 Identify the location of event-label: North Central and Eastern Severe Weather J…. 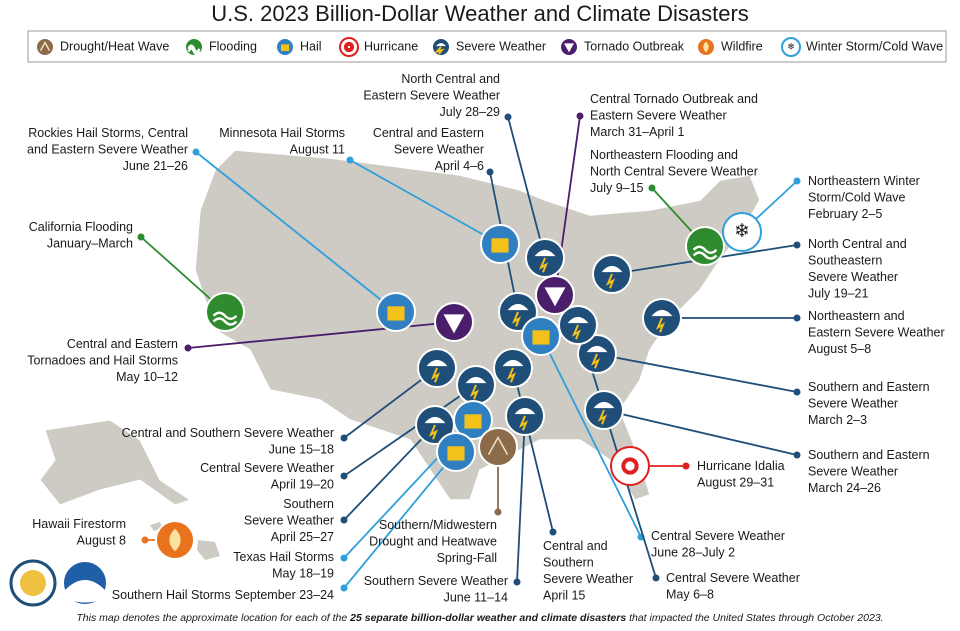
(431, 95).